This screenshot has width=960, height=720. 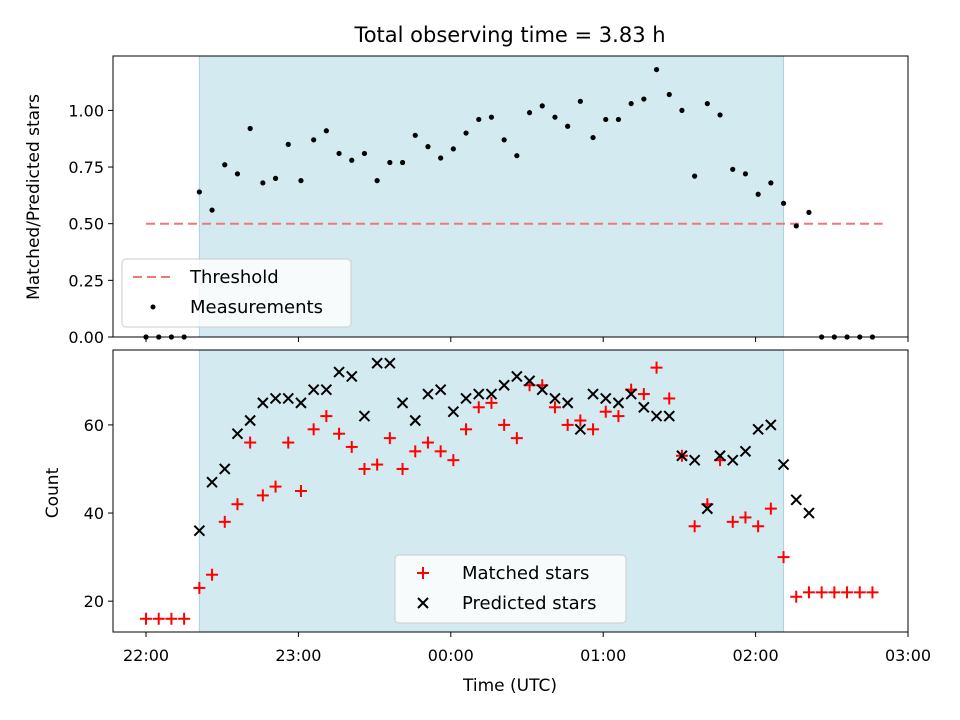 What do you see at coordinates (34, 197) in the screenshot?
I see `top-y-axis-label: Matched/Predicted stars` at bounding box center [34, 197].